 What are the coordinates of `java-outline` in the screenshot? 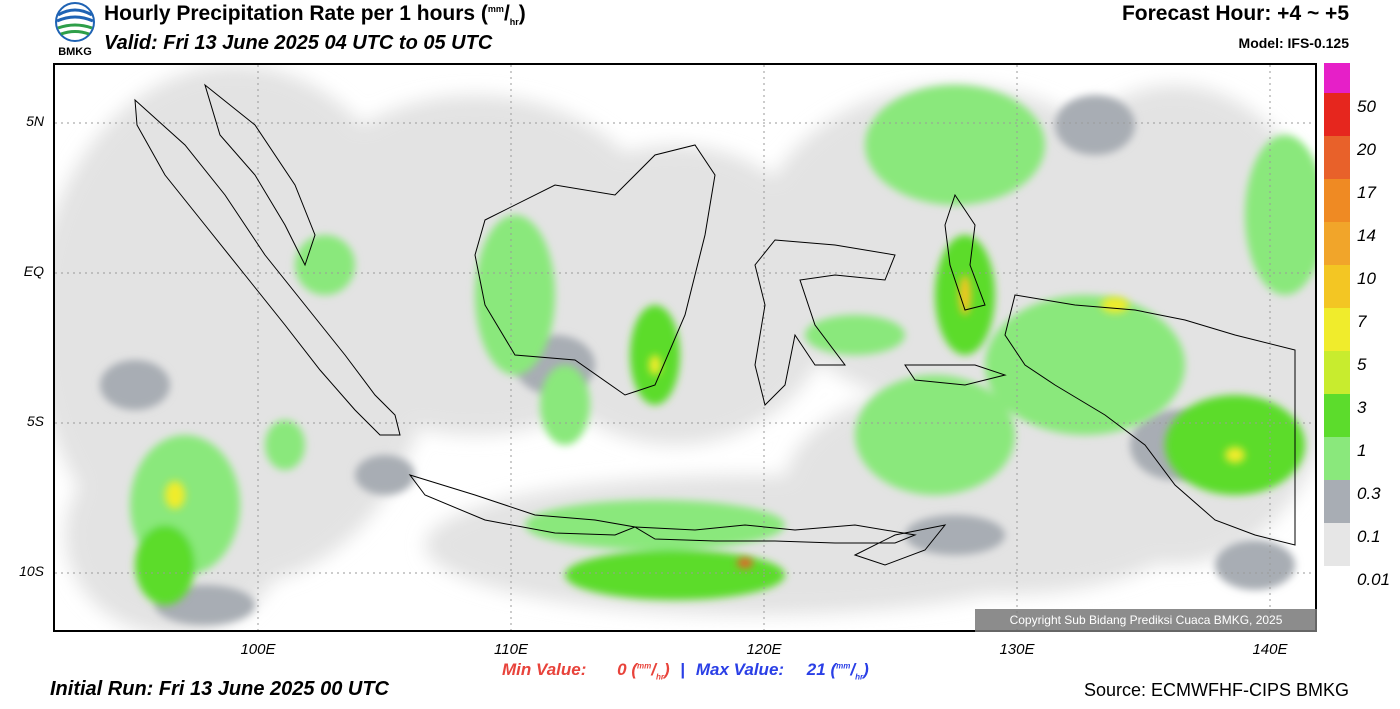 It's located at (522, 505).